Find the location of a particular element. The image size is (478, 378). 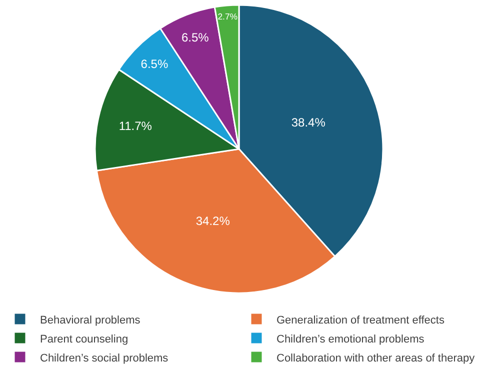

data-label: 11.7% is located at coordinates (135, 126).